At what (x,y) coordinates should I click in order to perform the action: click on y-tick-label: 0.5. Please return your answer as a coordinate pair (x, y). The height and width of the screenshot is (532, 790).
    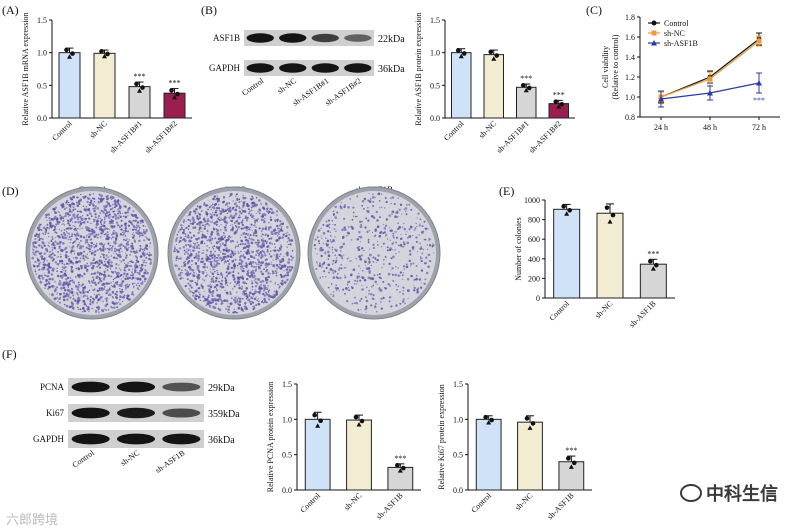
    Looking at the image, I should click on (435, 85).